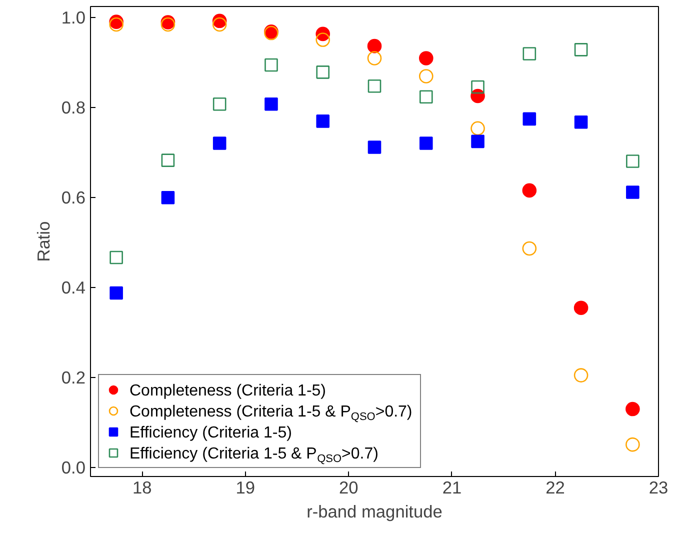 This screenshot has height=544, width=680. I want to click on x-tick-label: 23, so click(658, 488).